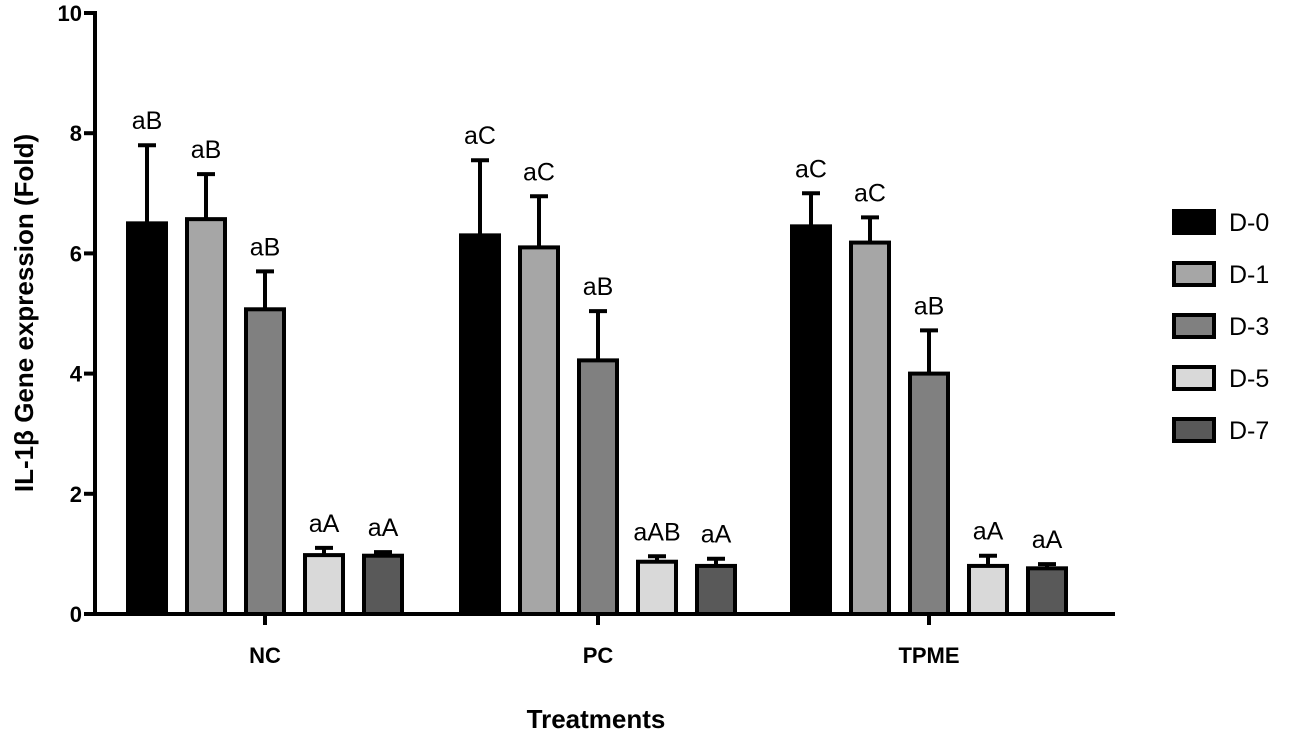 Image resolution: width=1299 pixels, height=733 pixels. I want to click on data-label-tpme-d-1: aC, so click(870, 193).